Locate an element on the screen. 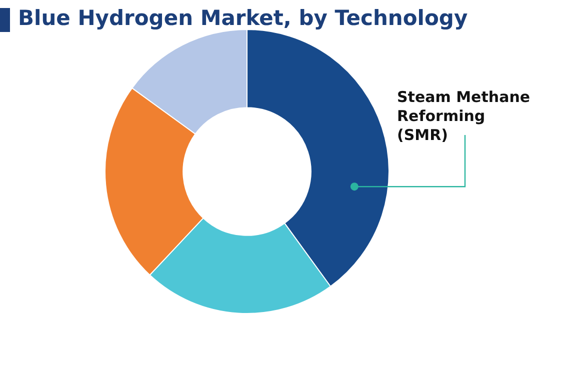 This screenshot has width=572, height=369. slice-label: Steam Methane Reforming (SMR) is located at coordinates (463, 116).